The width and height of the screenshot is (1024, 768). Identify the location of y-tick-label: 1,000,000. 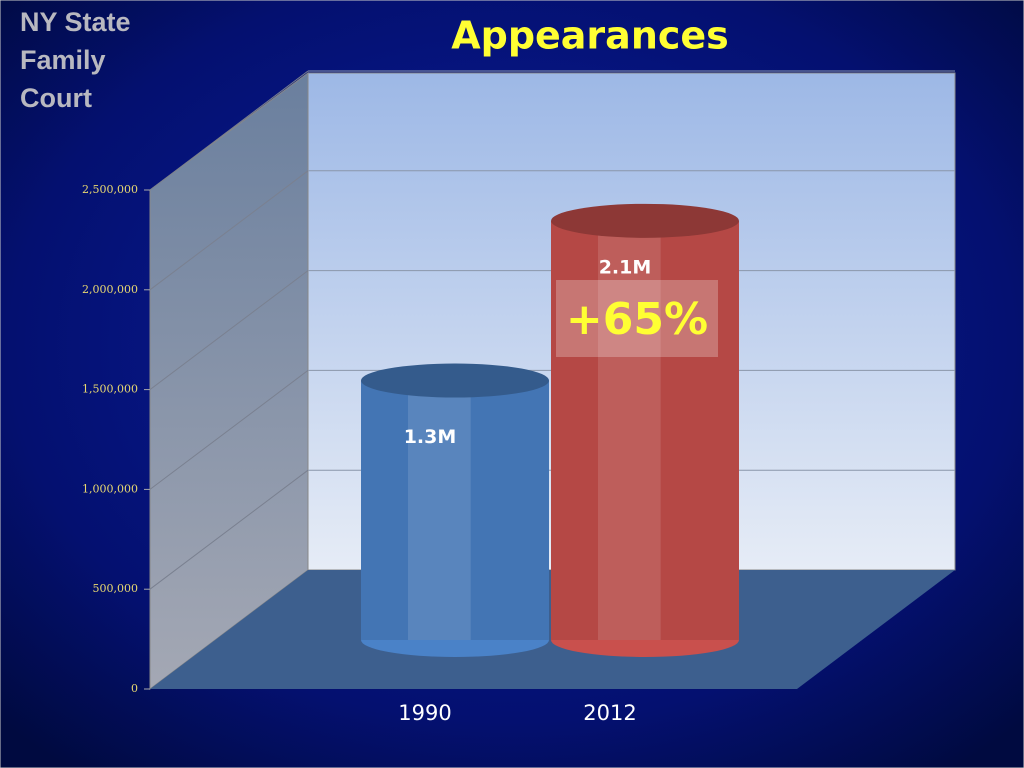
(110, 488).